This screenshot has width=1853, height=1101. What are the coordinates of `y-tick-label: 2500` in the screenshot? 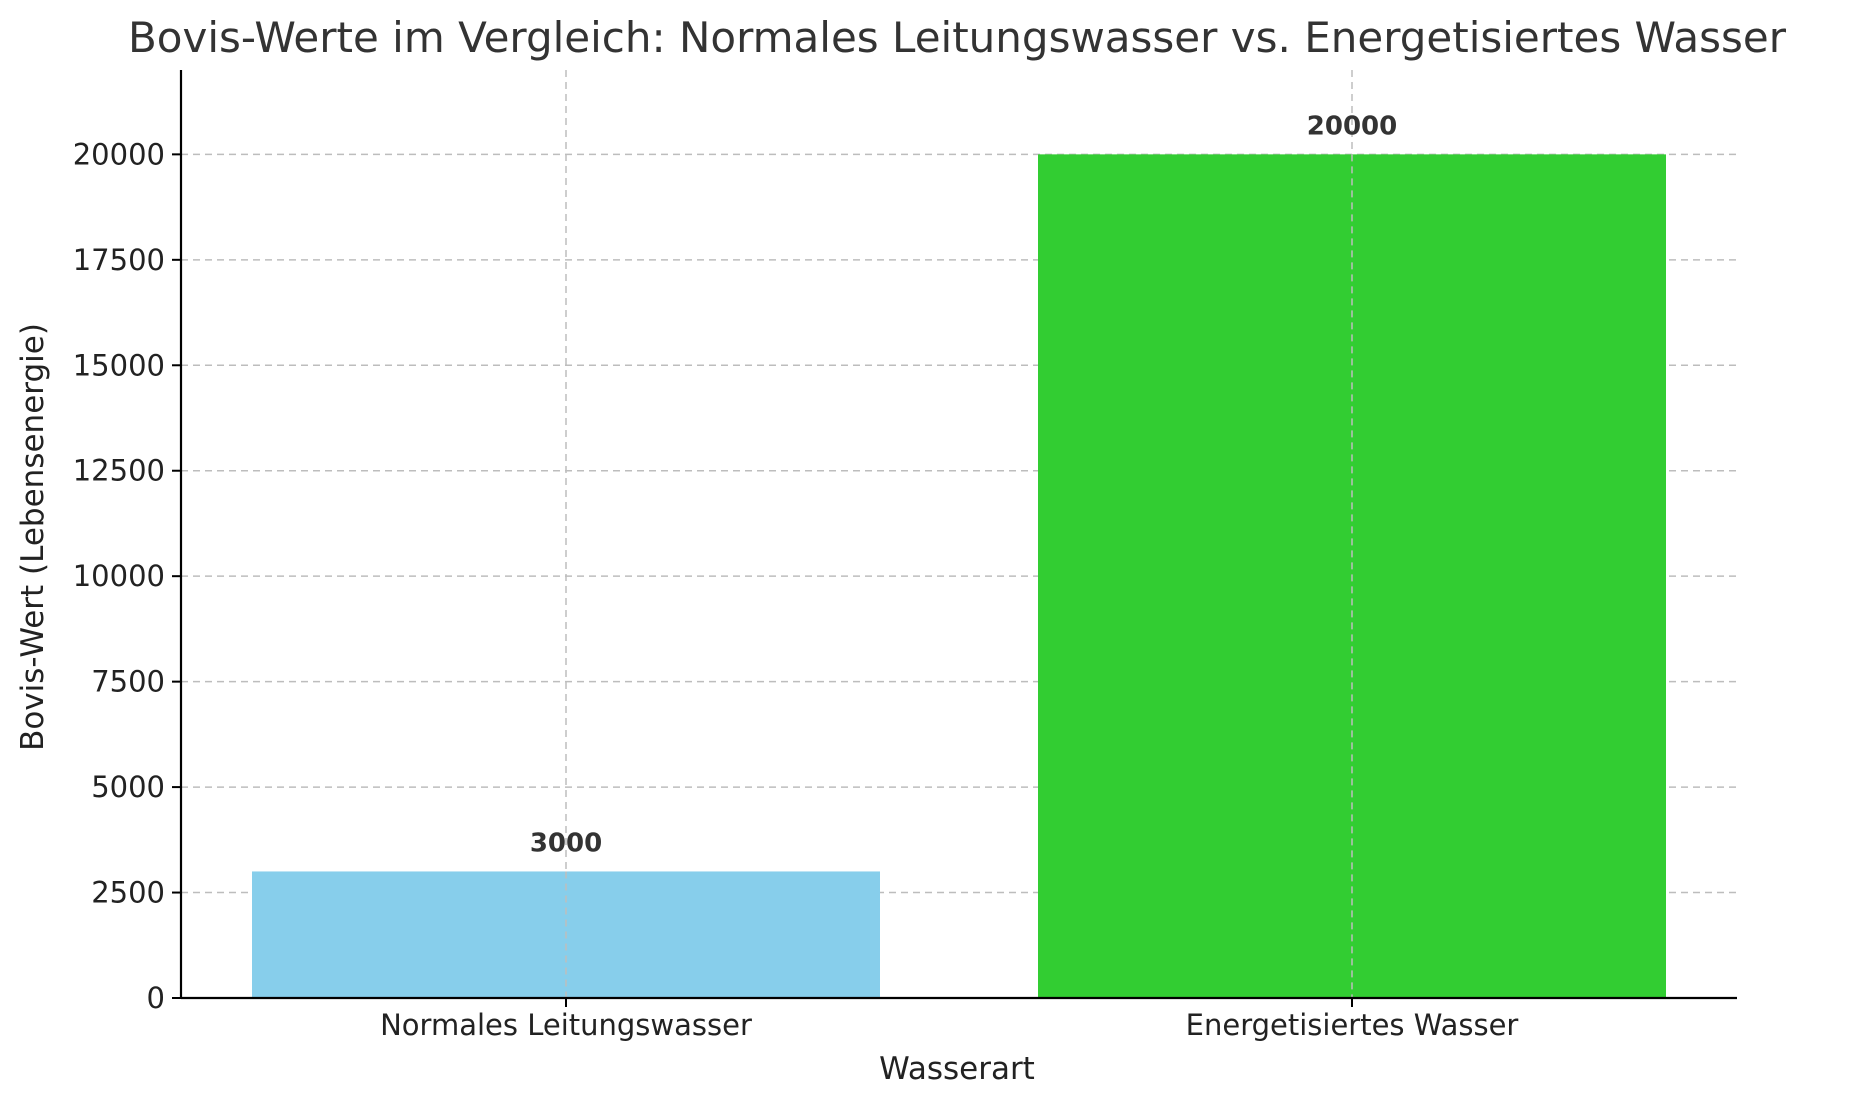 It's located at (128, 893).